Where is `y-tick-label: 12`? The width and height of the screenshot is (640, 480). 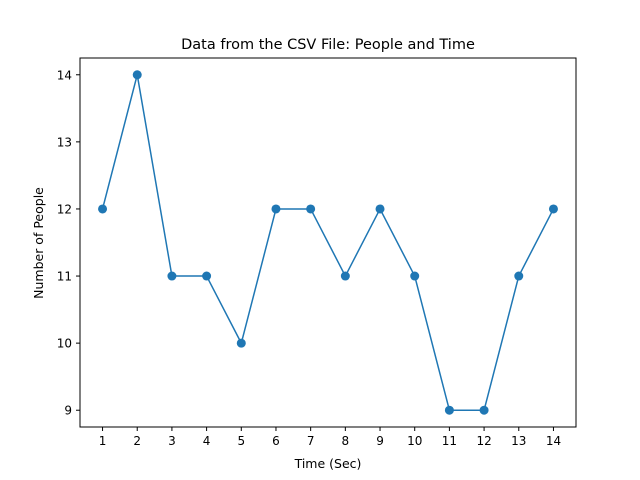 y-tick-label: 12 is located at coordinates (64, 209).